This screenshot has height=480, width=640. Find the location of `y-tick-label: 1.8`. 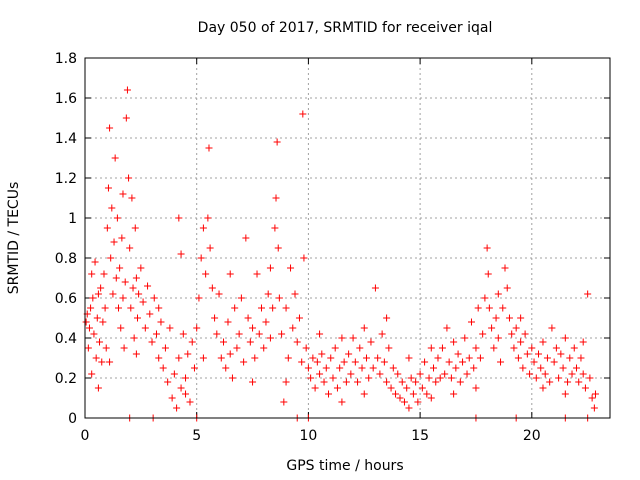

y-tick-label: 1.8 is located at coordinates (66, 59).